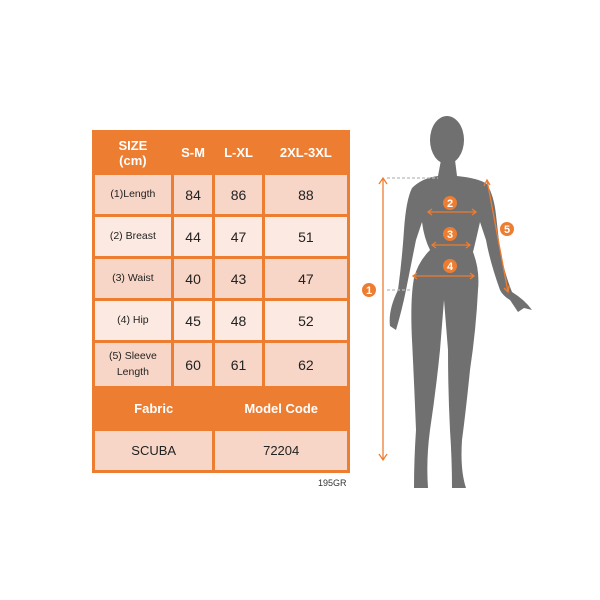 Image resolution: width=600 pixels, height=600 pixels. Describe the element at coordinates (238, 320) in the screenshot. I see `cell: 48` at that location.